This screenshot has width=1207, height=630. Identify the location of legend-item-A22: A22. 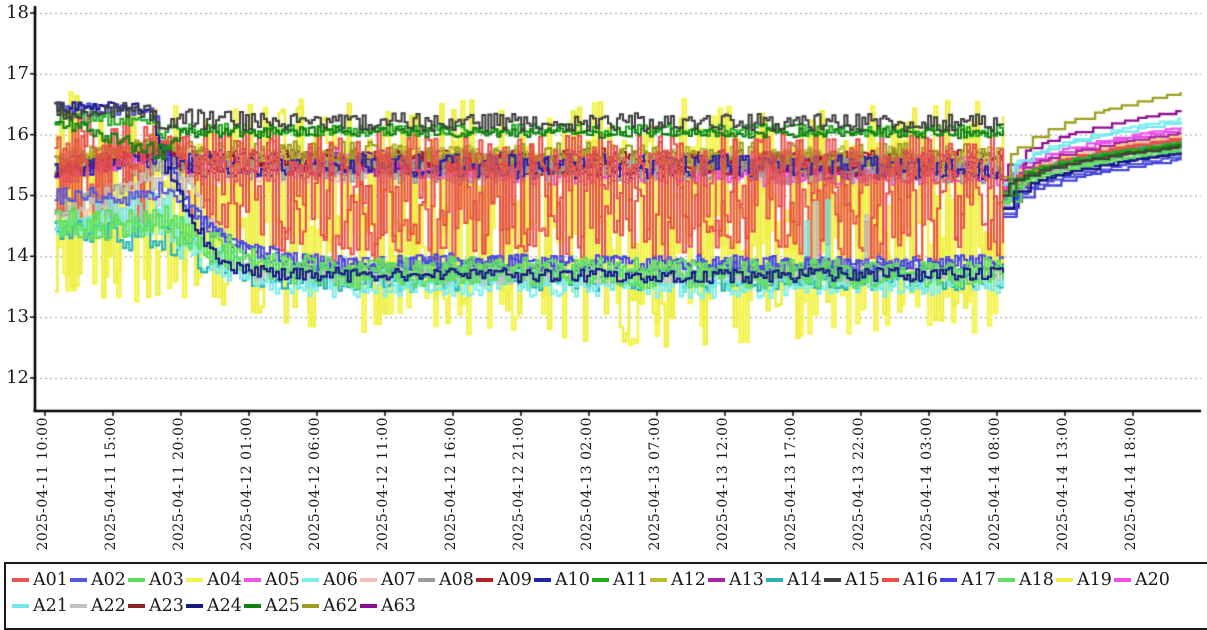
(99, 606).